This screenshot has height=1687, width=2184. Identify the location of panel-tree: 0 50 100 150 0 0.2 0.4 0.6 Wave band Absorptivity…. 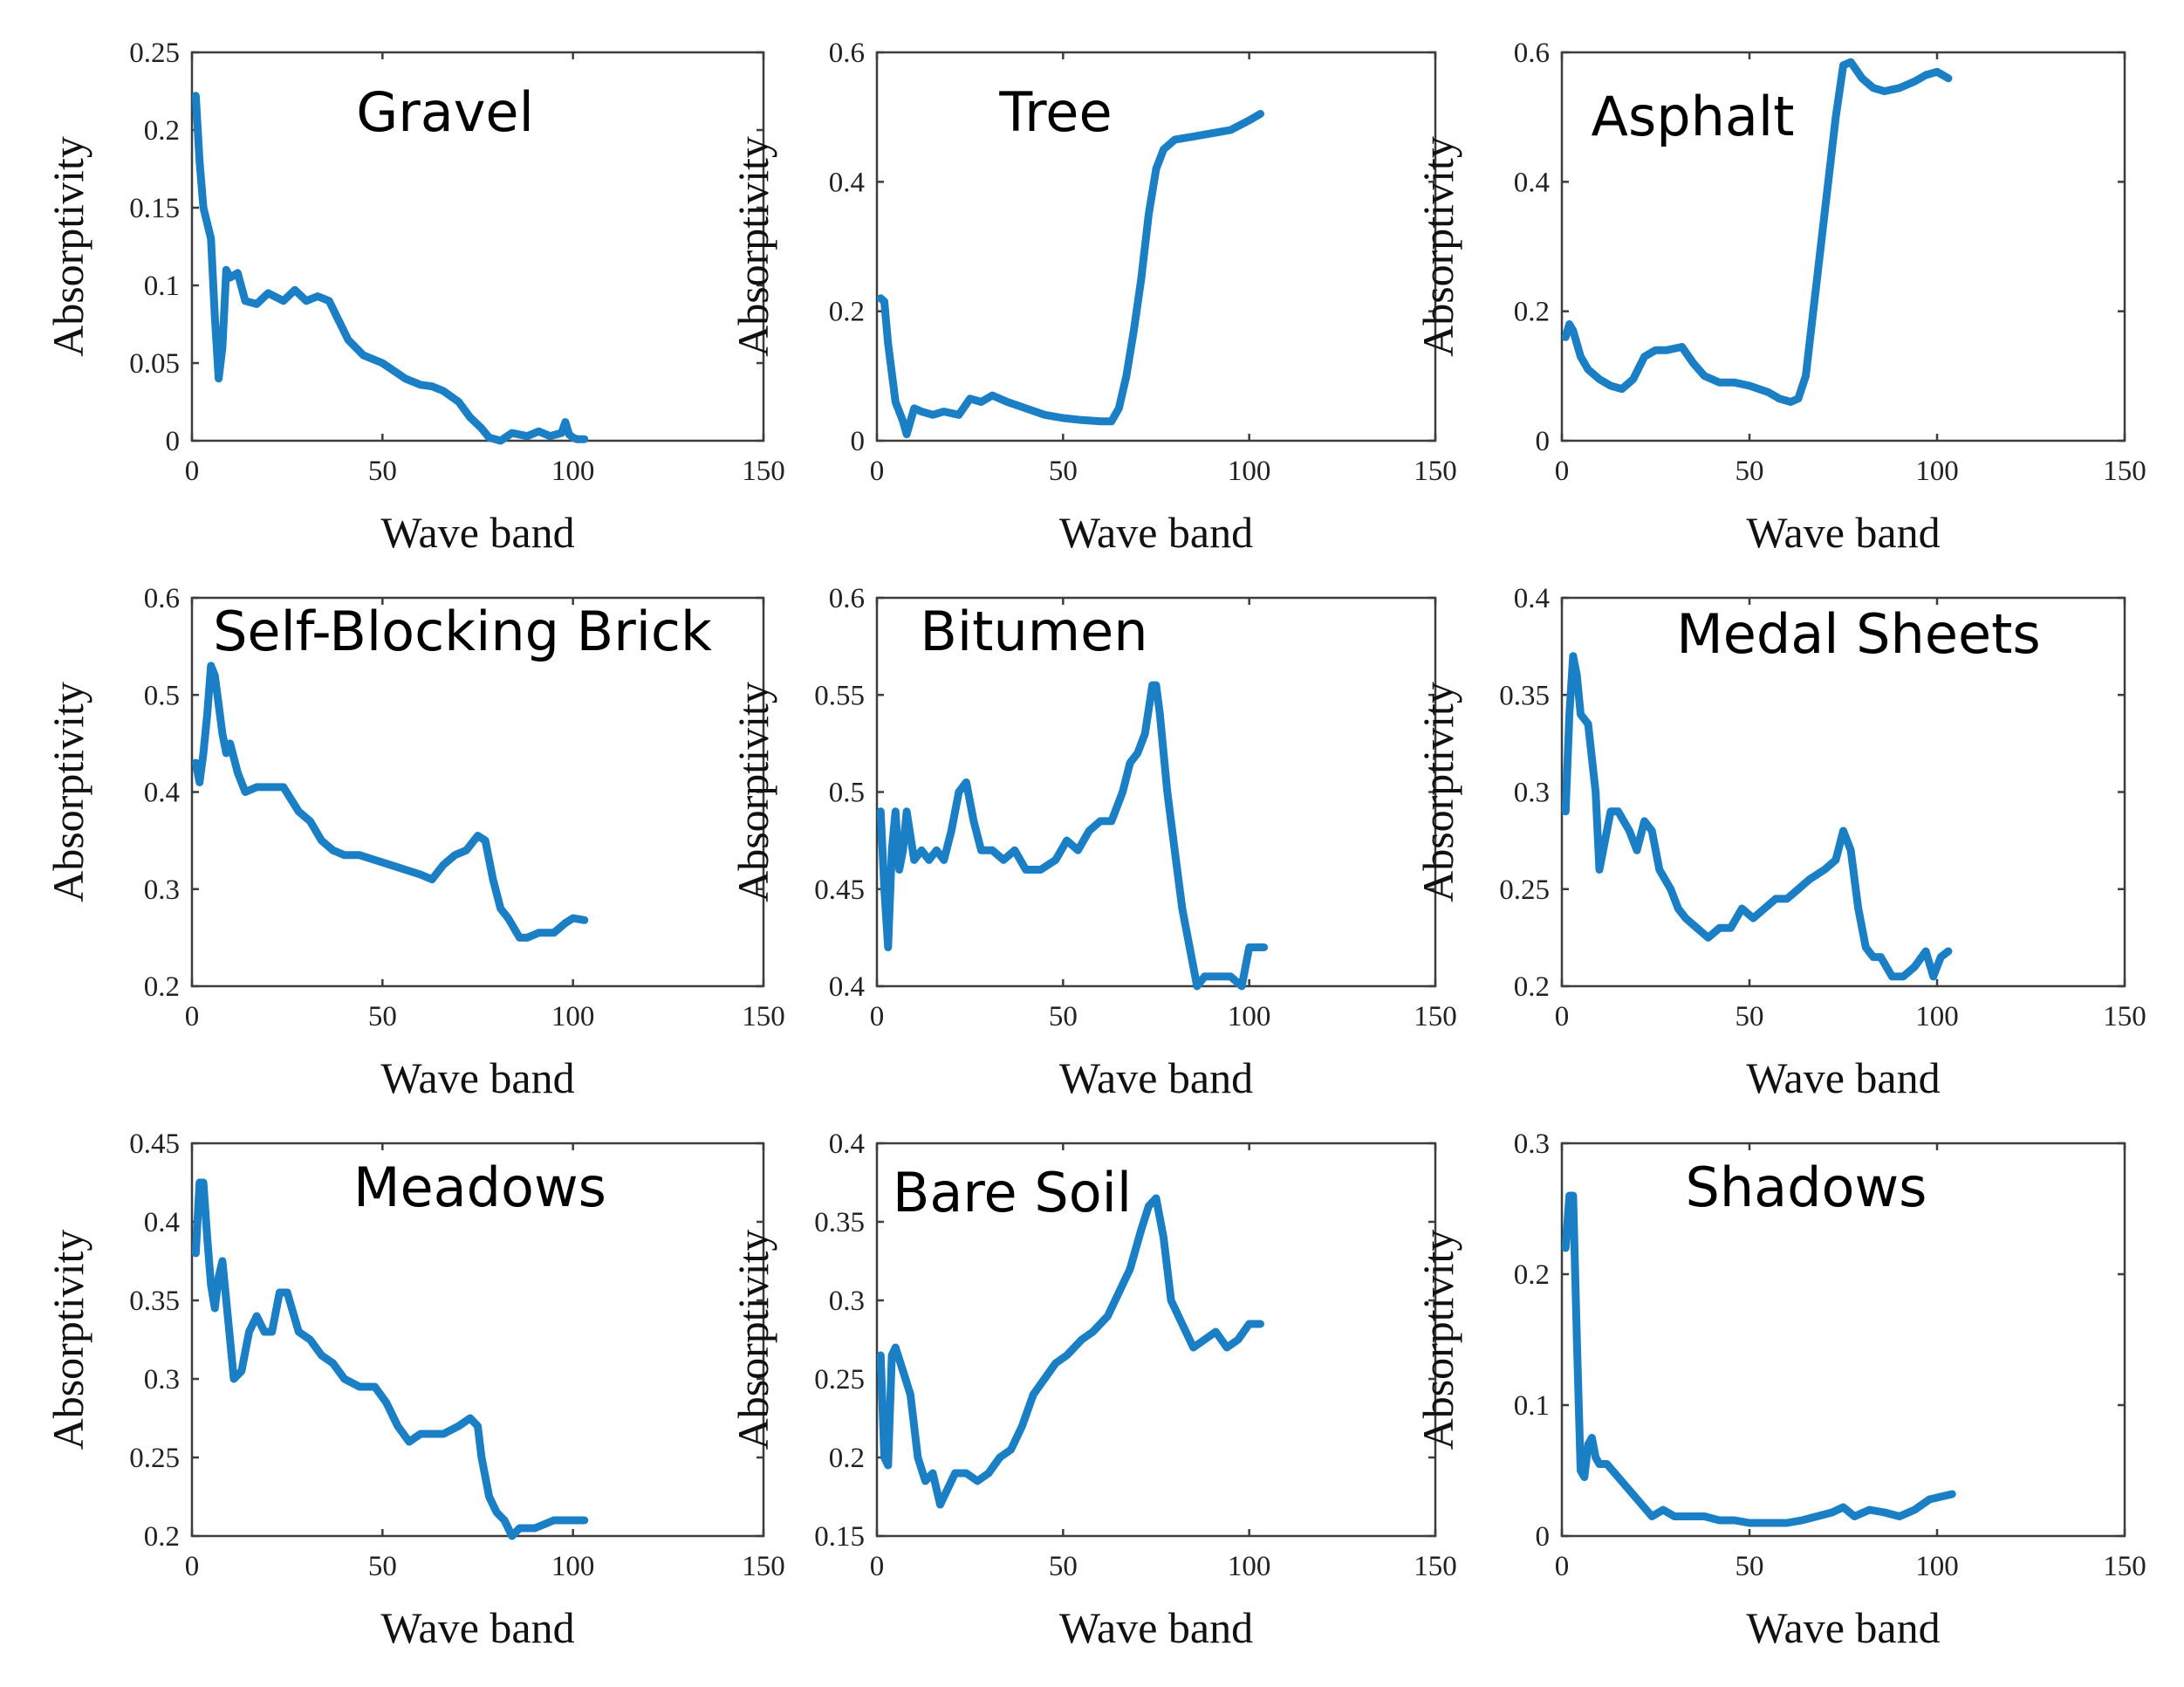
(1093, 297).